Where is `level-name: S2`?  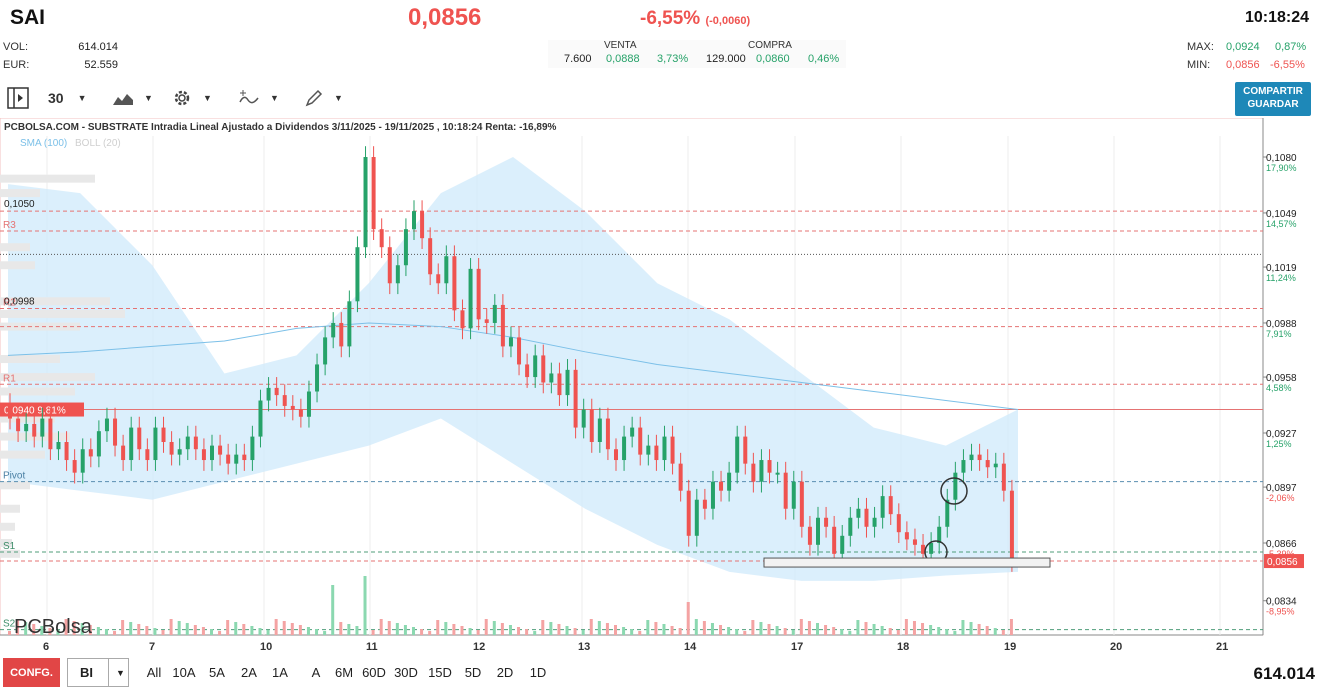
level-name: S2 is located at coordinates (9, 624).